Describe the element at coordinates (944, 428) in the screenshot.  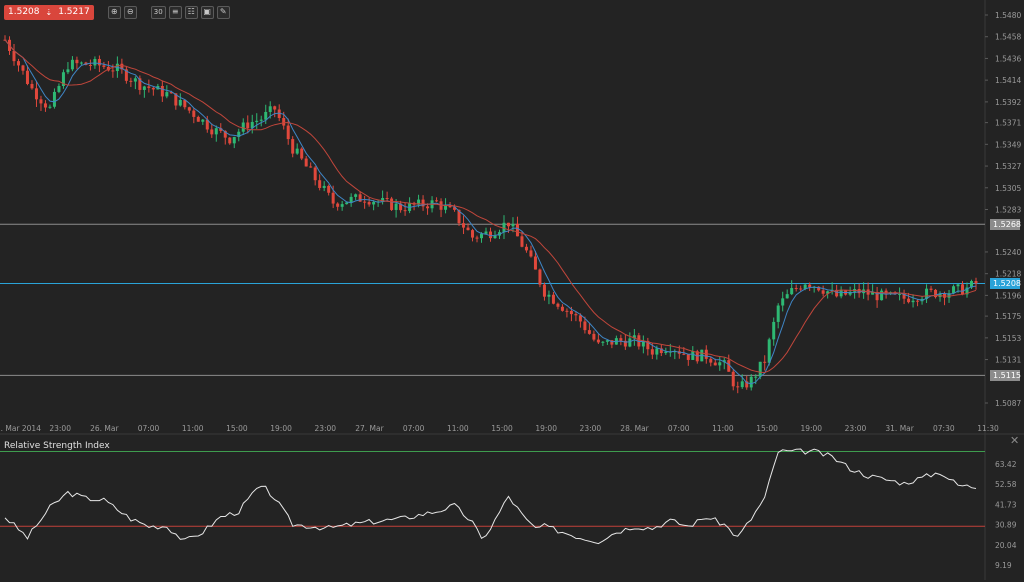
I see `time-tick-label: 07:30` at that location.